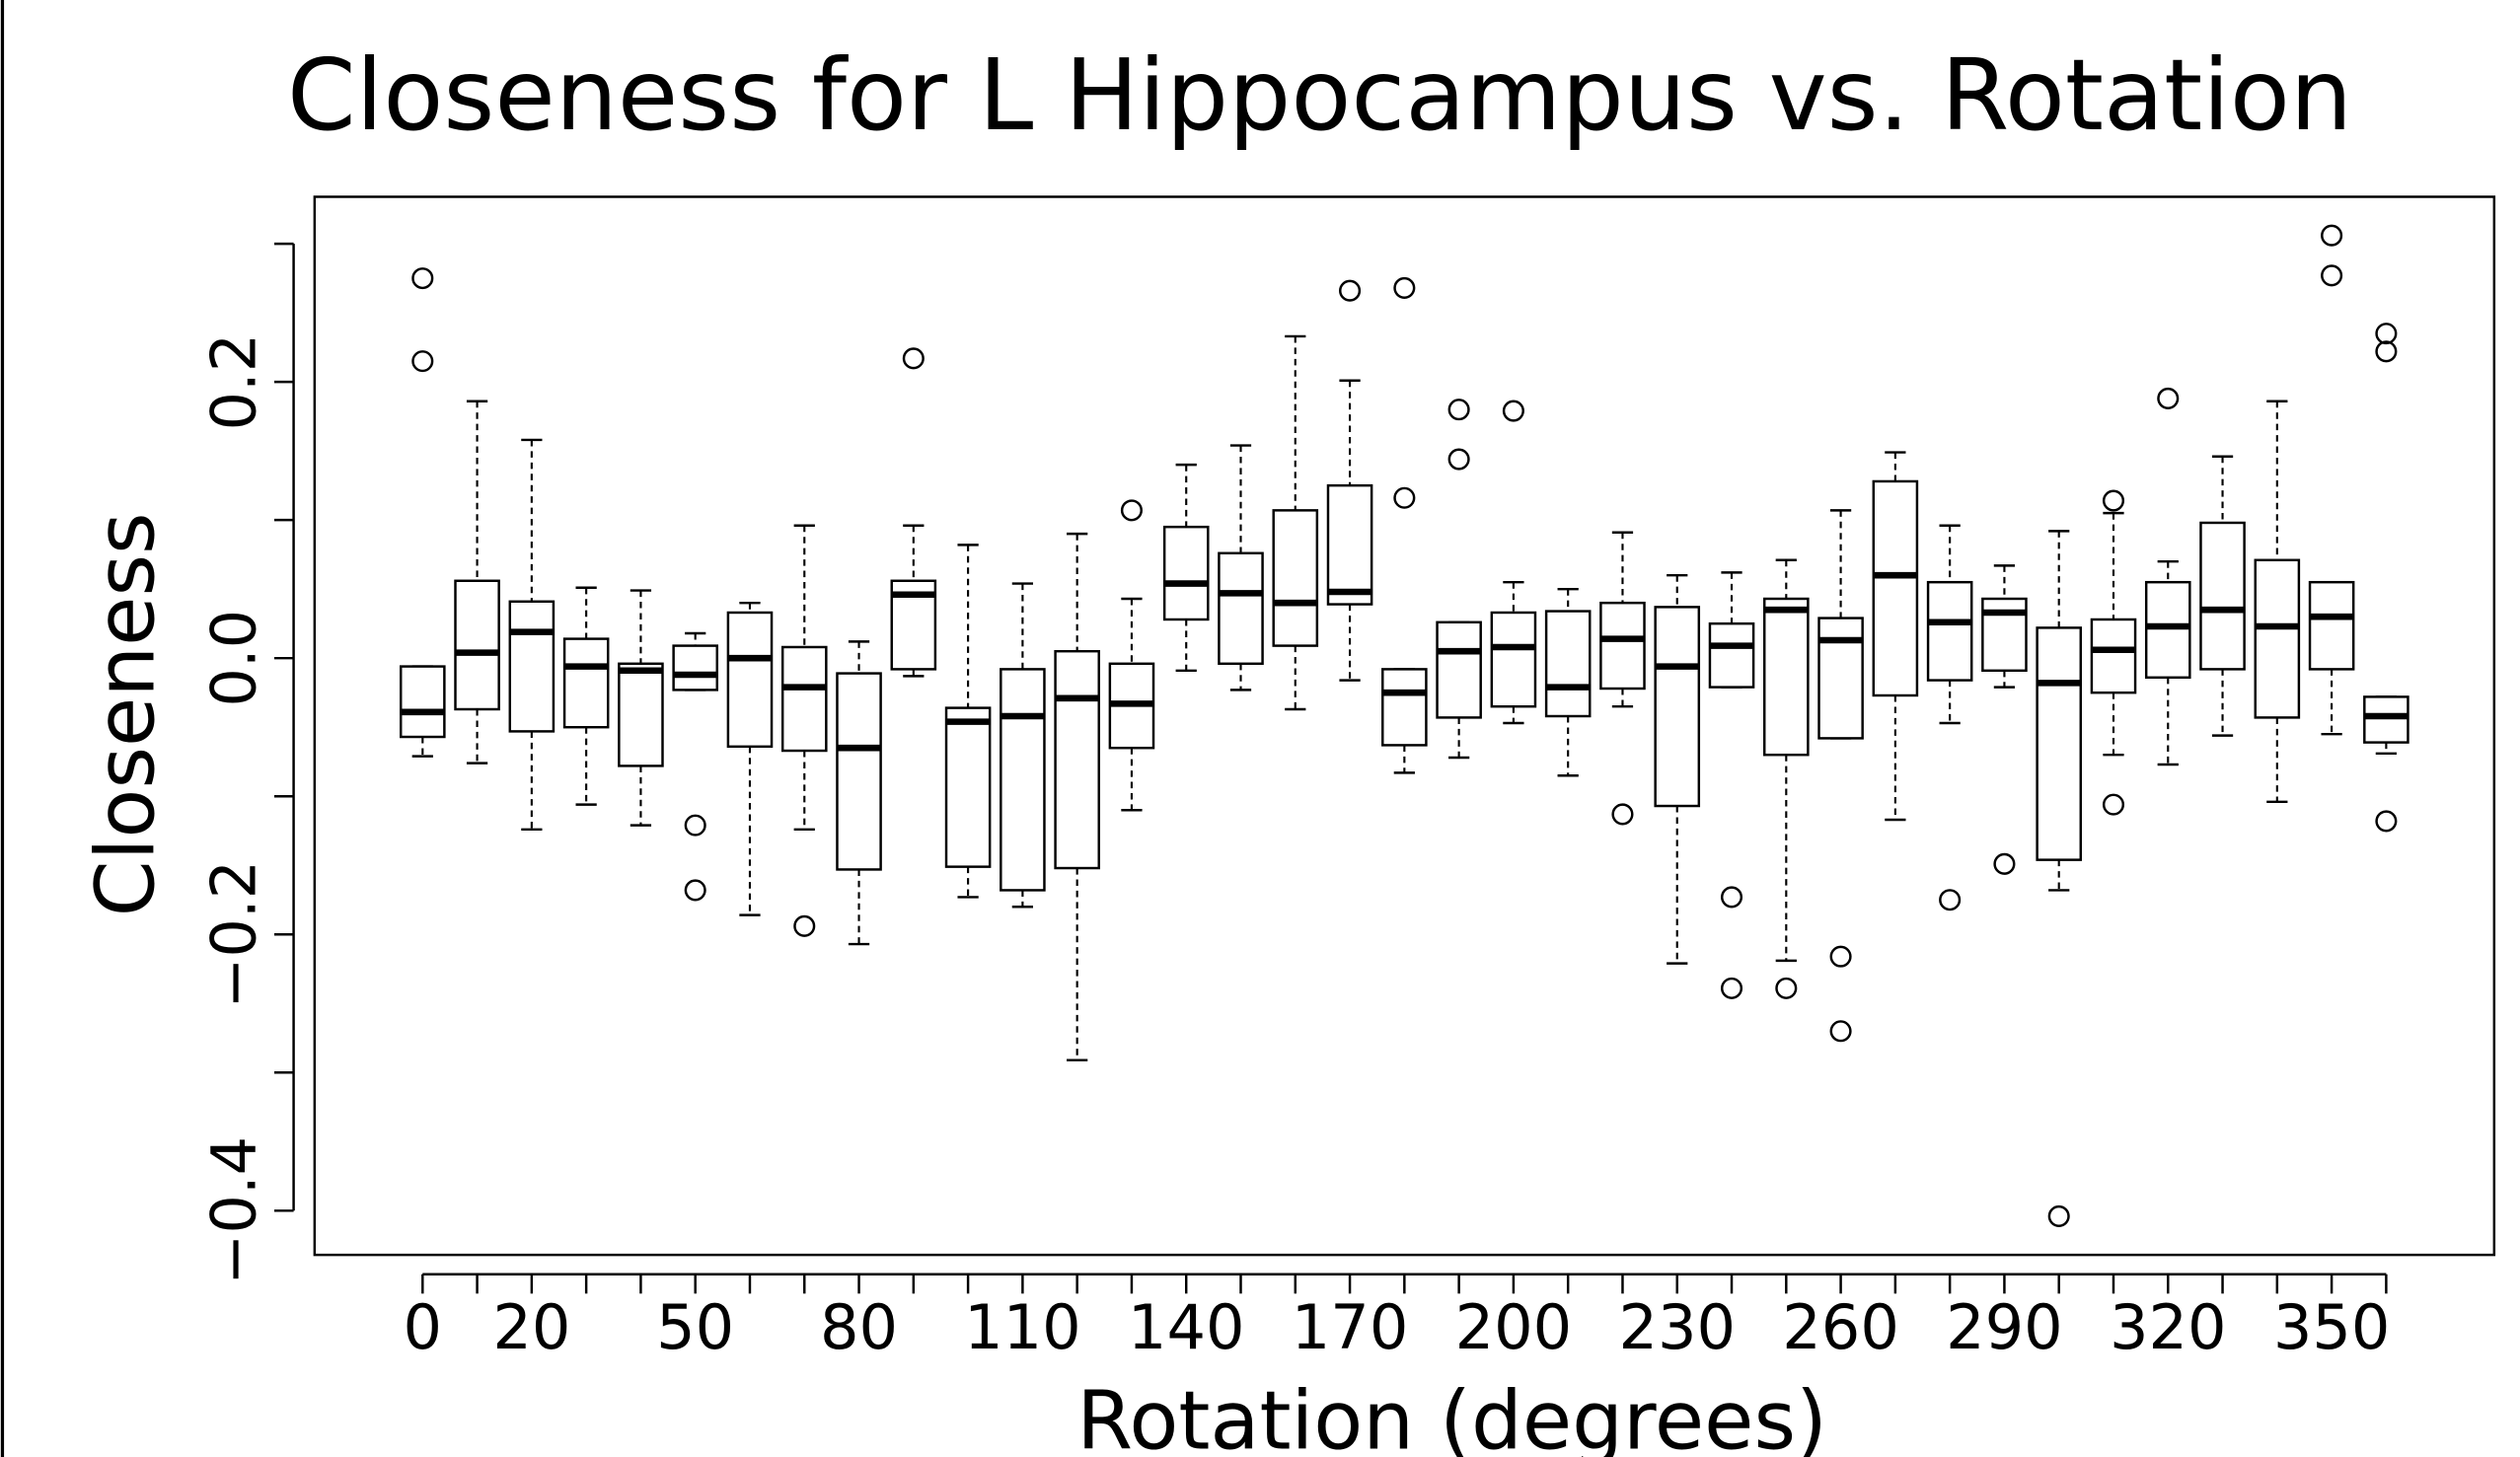 This screenshot has height=1457, width=2520. Describe the element at coordinates (126, 714) in the screenshot. I see `y-axis-label: Closeness` at that location.